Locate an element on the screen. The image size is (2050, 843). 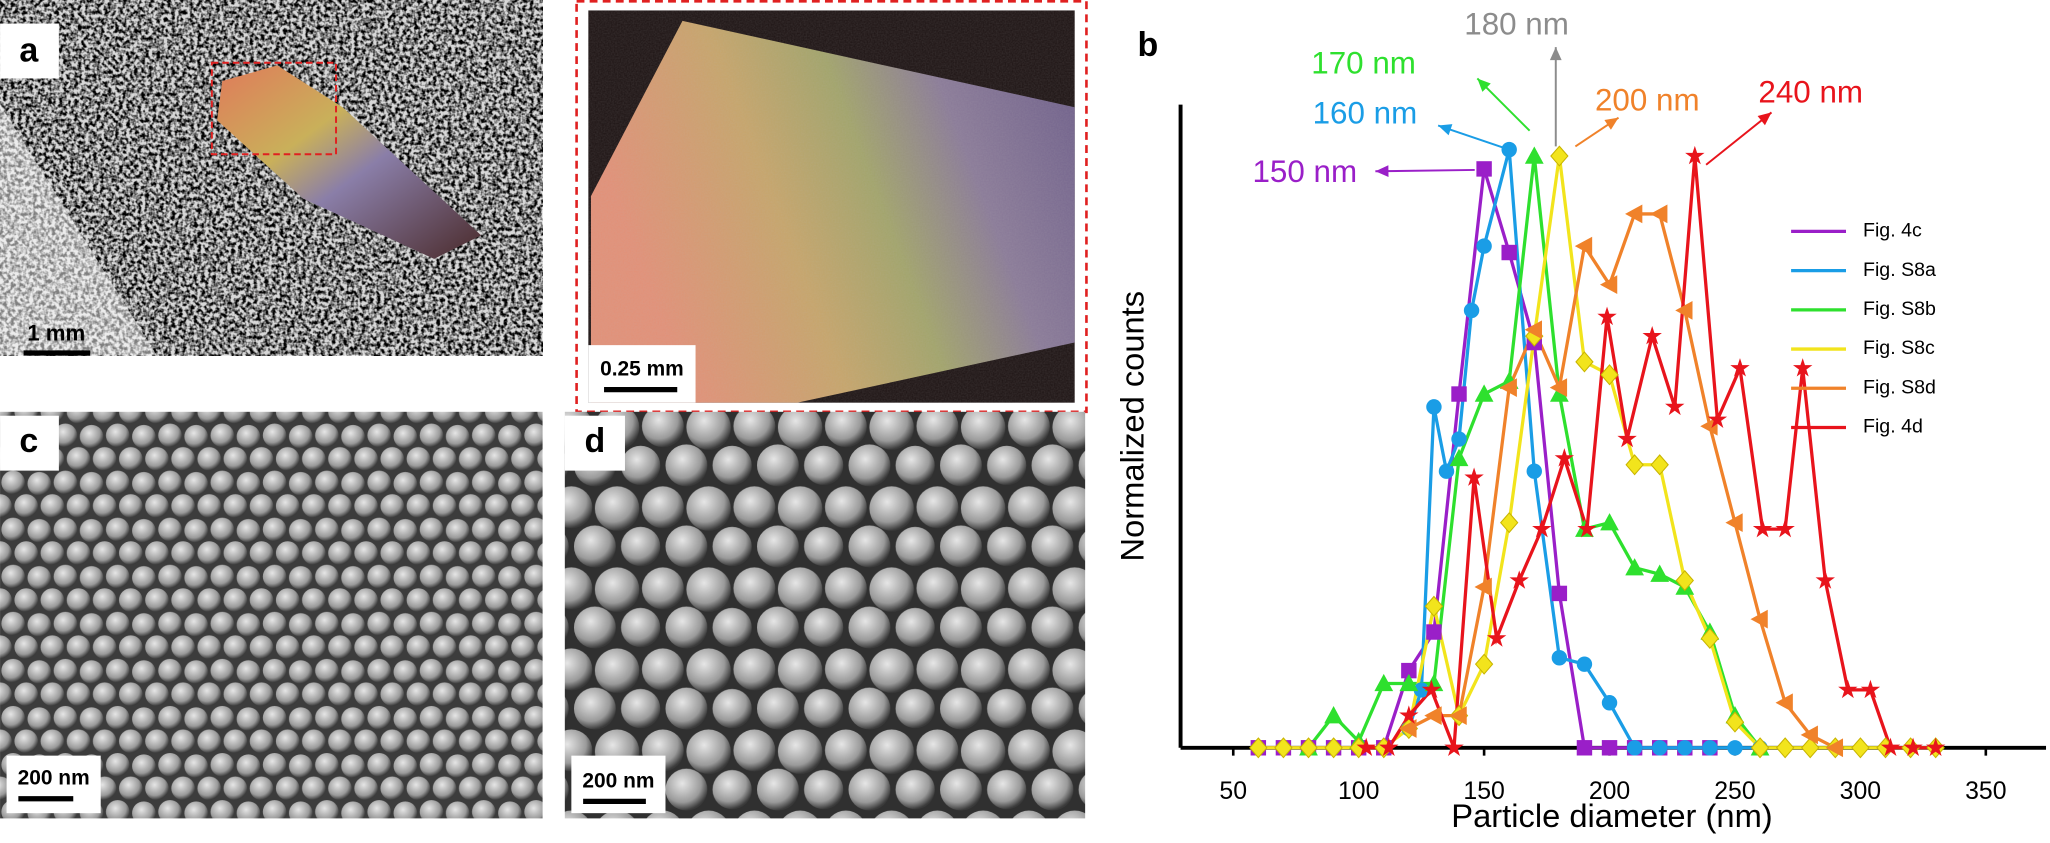
panel-a: a 1 mm is located at coordinates (271, 178).